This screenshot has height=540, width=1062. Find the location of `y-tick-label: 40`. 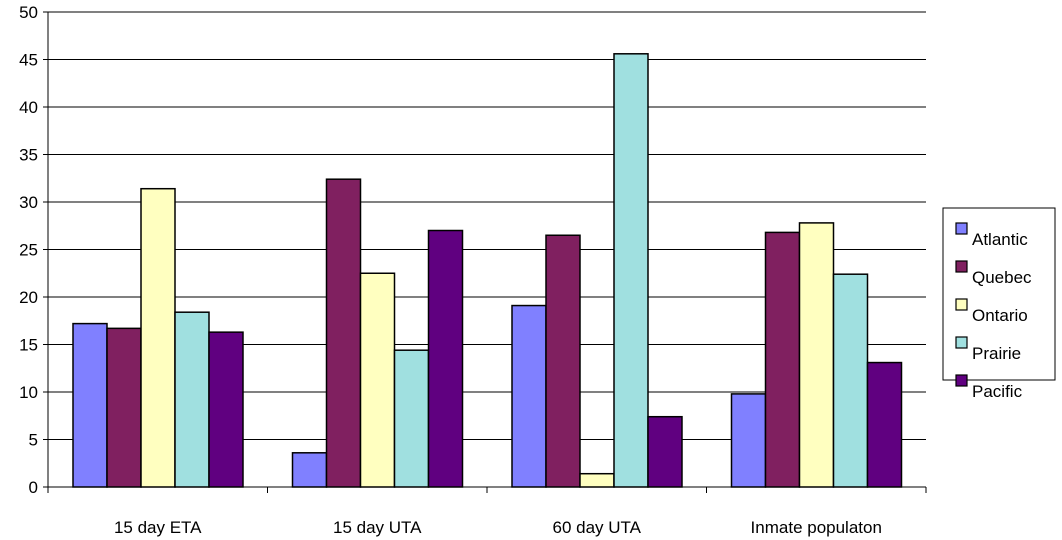

y-tick-label: 40 is located at coordinates (28, 107).